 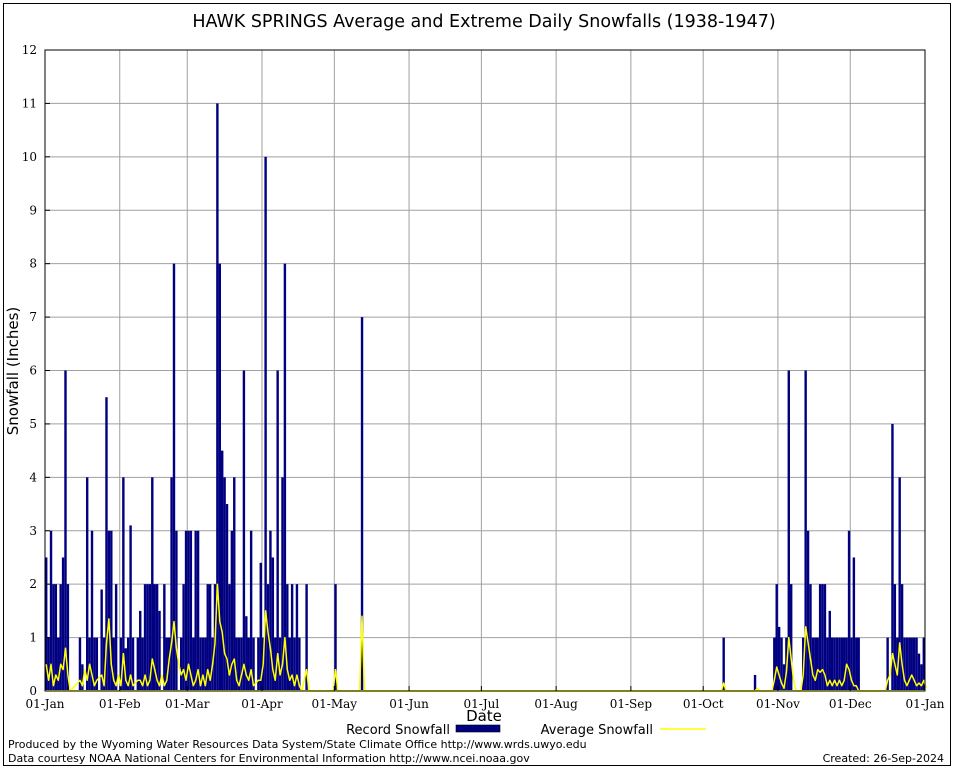 I want to click on x-tick-label: 01-Aug, so click(x=556, y=704).